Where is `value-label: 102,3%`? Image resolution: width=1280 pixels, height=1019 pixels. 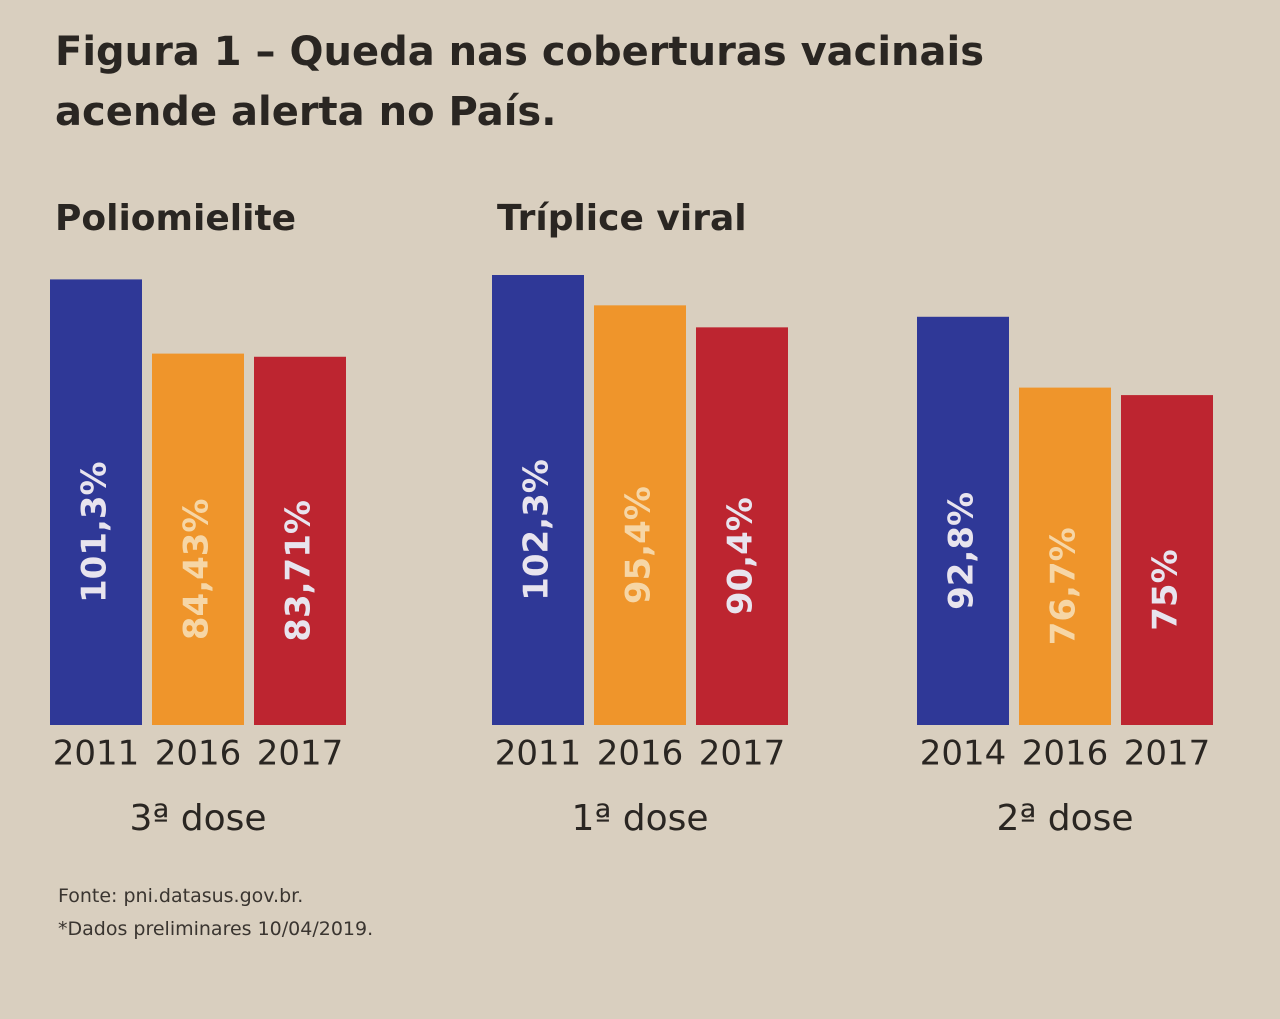 value-label: 102,3% is located at coordinates (537, 530).